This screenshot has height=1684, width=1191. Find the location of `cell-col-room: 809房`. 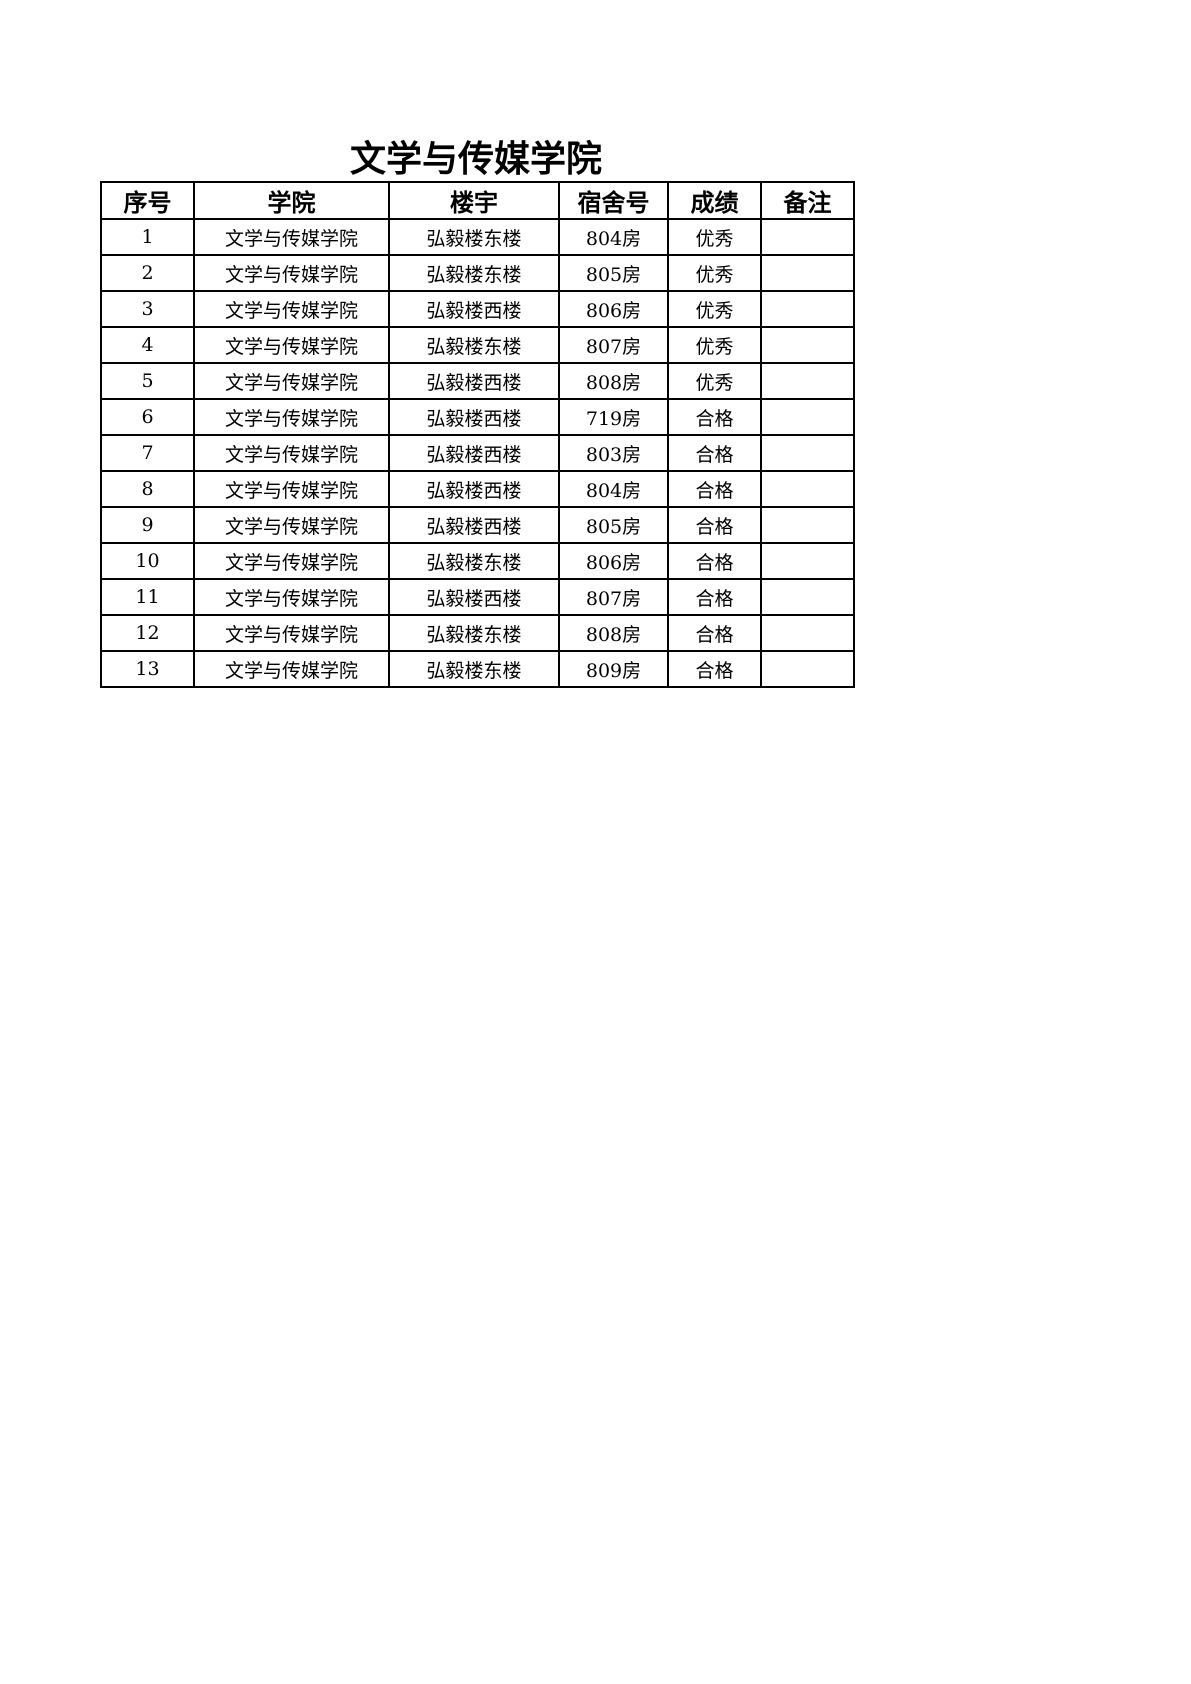

cell-col-room: 809房 is located at coordinates (613, 669).